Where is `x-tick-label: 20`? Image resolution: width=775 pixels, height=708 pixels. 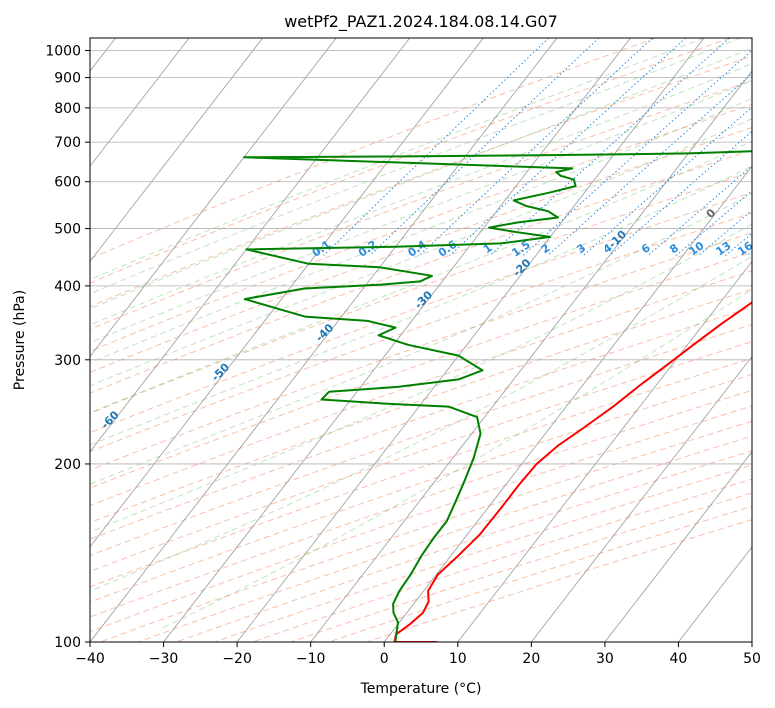 x-tick-label: 20 is located at coordinates (531, 659).